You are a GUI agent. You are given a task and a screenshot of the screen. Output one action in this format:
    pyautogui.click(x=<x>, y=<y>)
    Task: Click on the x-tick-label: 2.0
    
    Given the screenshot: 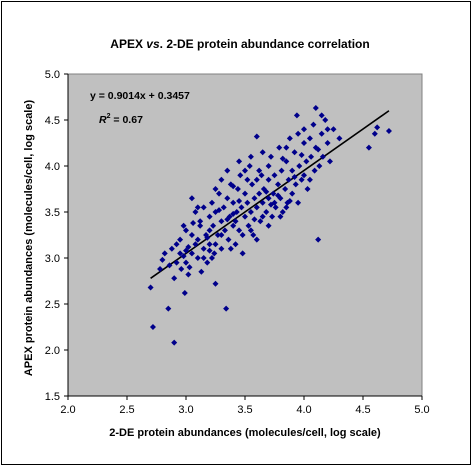 What is the action you would take?
    pyautogui.click(x=67, y=410)
    